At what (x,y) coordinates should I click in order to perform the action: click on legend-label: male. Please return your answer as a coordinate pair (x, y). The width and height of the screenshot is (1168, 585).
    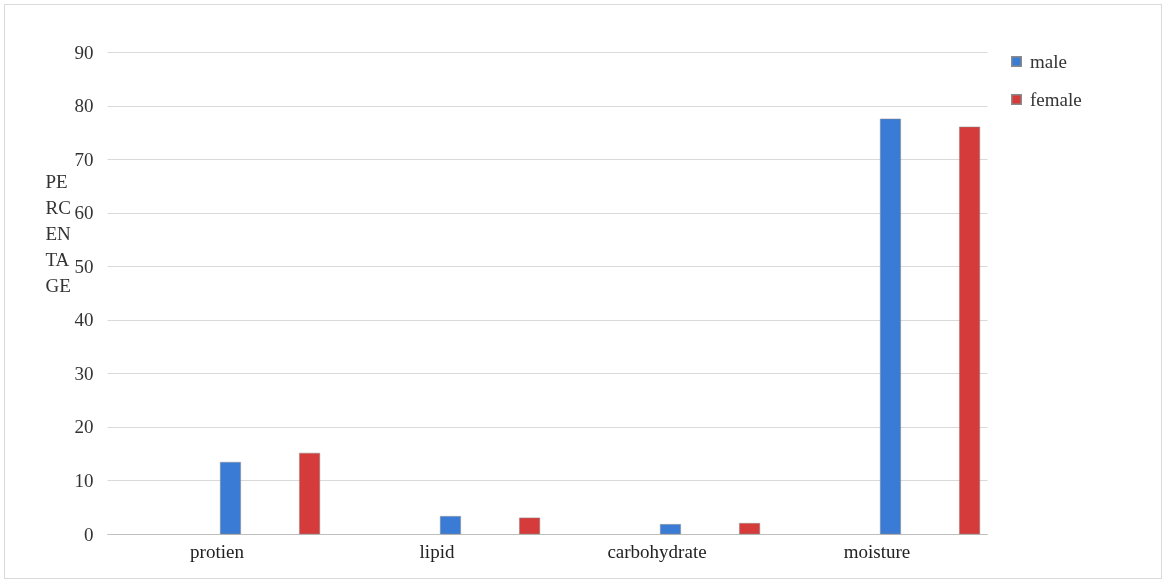
    Looking at the image, I should click on (1048, 61).